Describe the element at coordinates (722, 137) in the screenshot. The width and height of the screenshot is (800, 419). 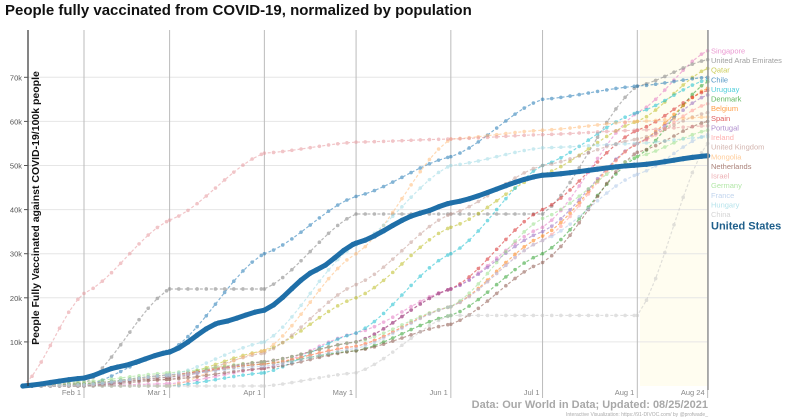
I see `series-label: Ireland` at that location.